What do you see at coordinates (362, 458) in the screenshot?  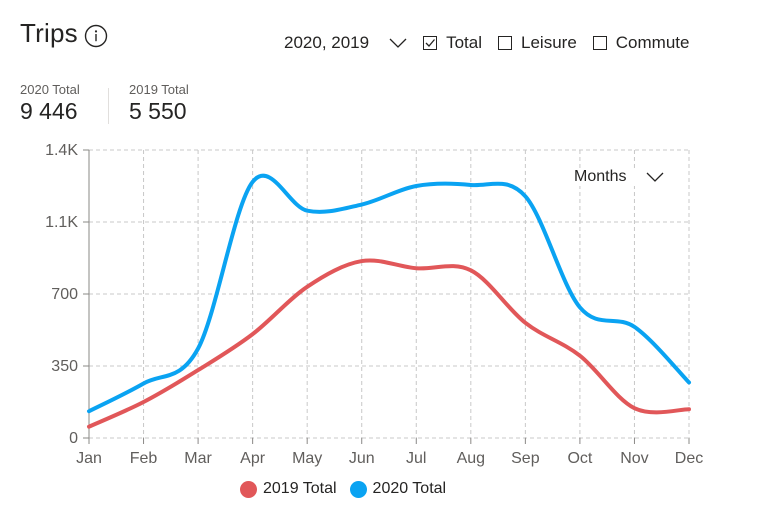 I see `x-tick-label: Jun` at bounding box center [362, 458].